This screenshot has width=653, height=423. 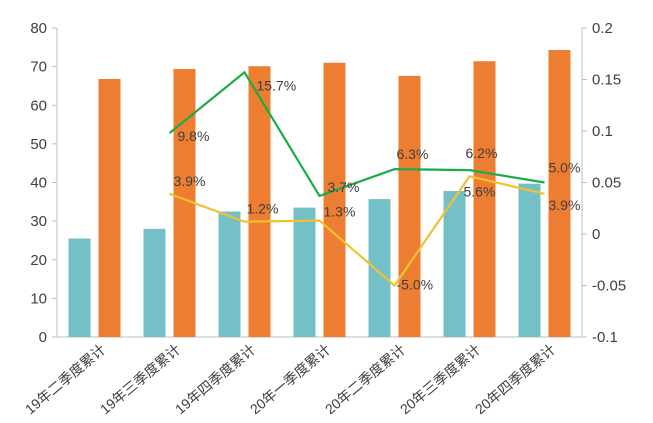 I want to click on left-tick-label: 60, so click(x=38, y=105).